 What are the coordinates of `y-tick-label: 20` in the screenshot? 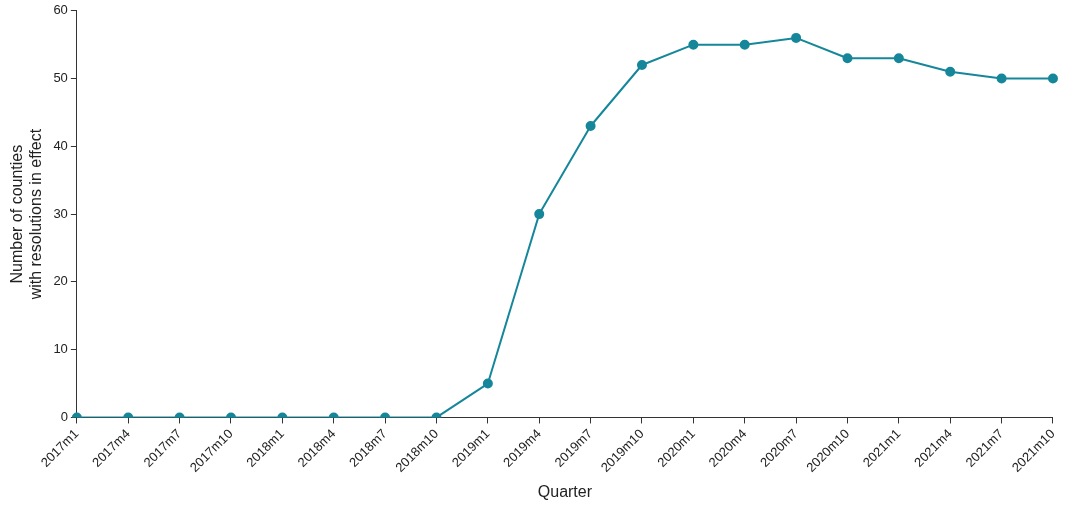 It's located at (60, 281).